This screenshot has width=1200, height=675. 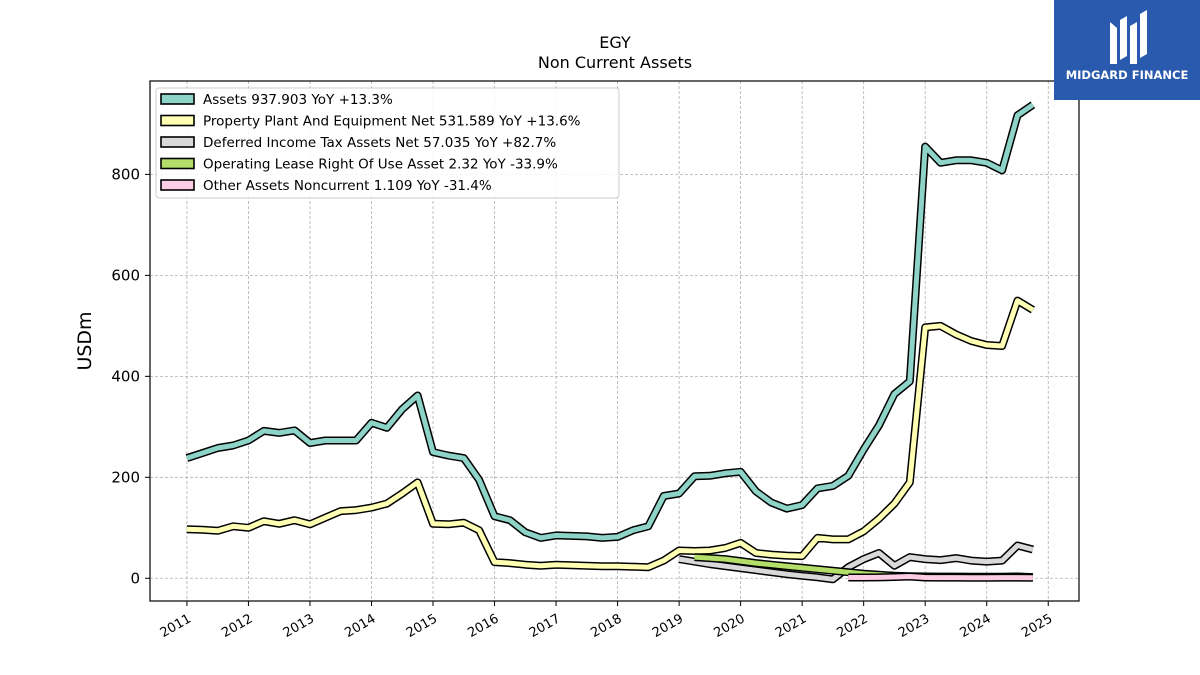 I want to click on legend-entry: Assets 937.903 YoY +13.3%, so click(x=298, y=100).